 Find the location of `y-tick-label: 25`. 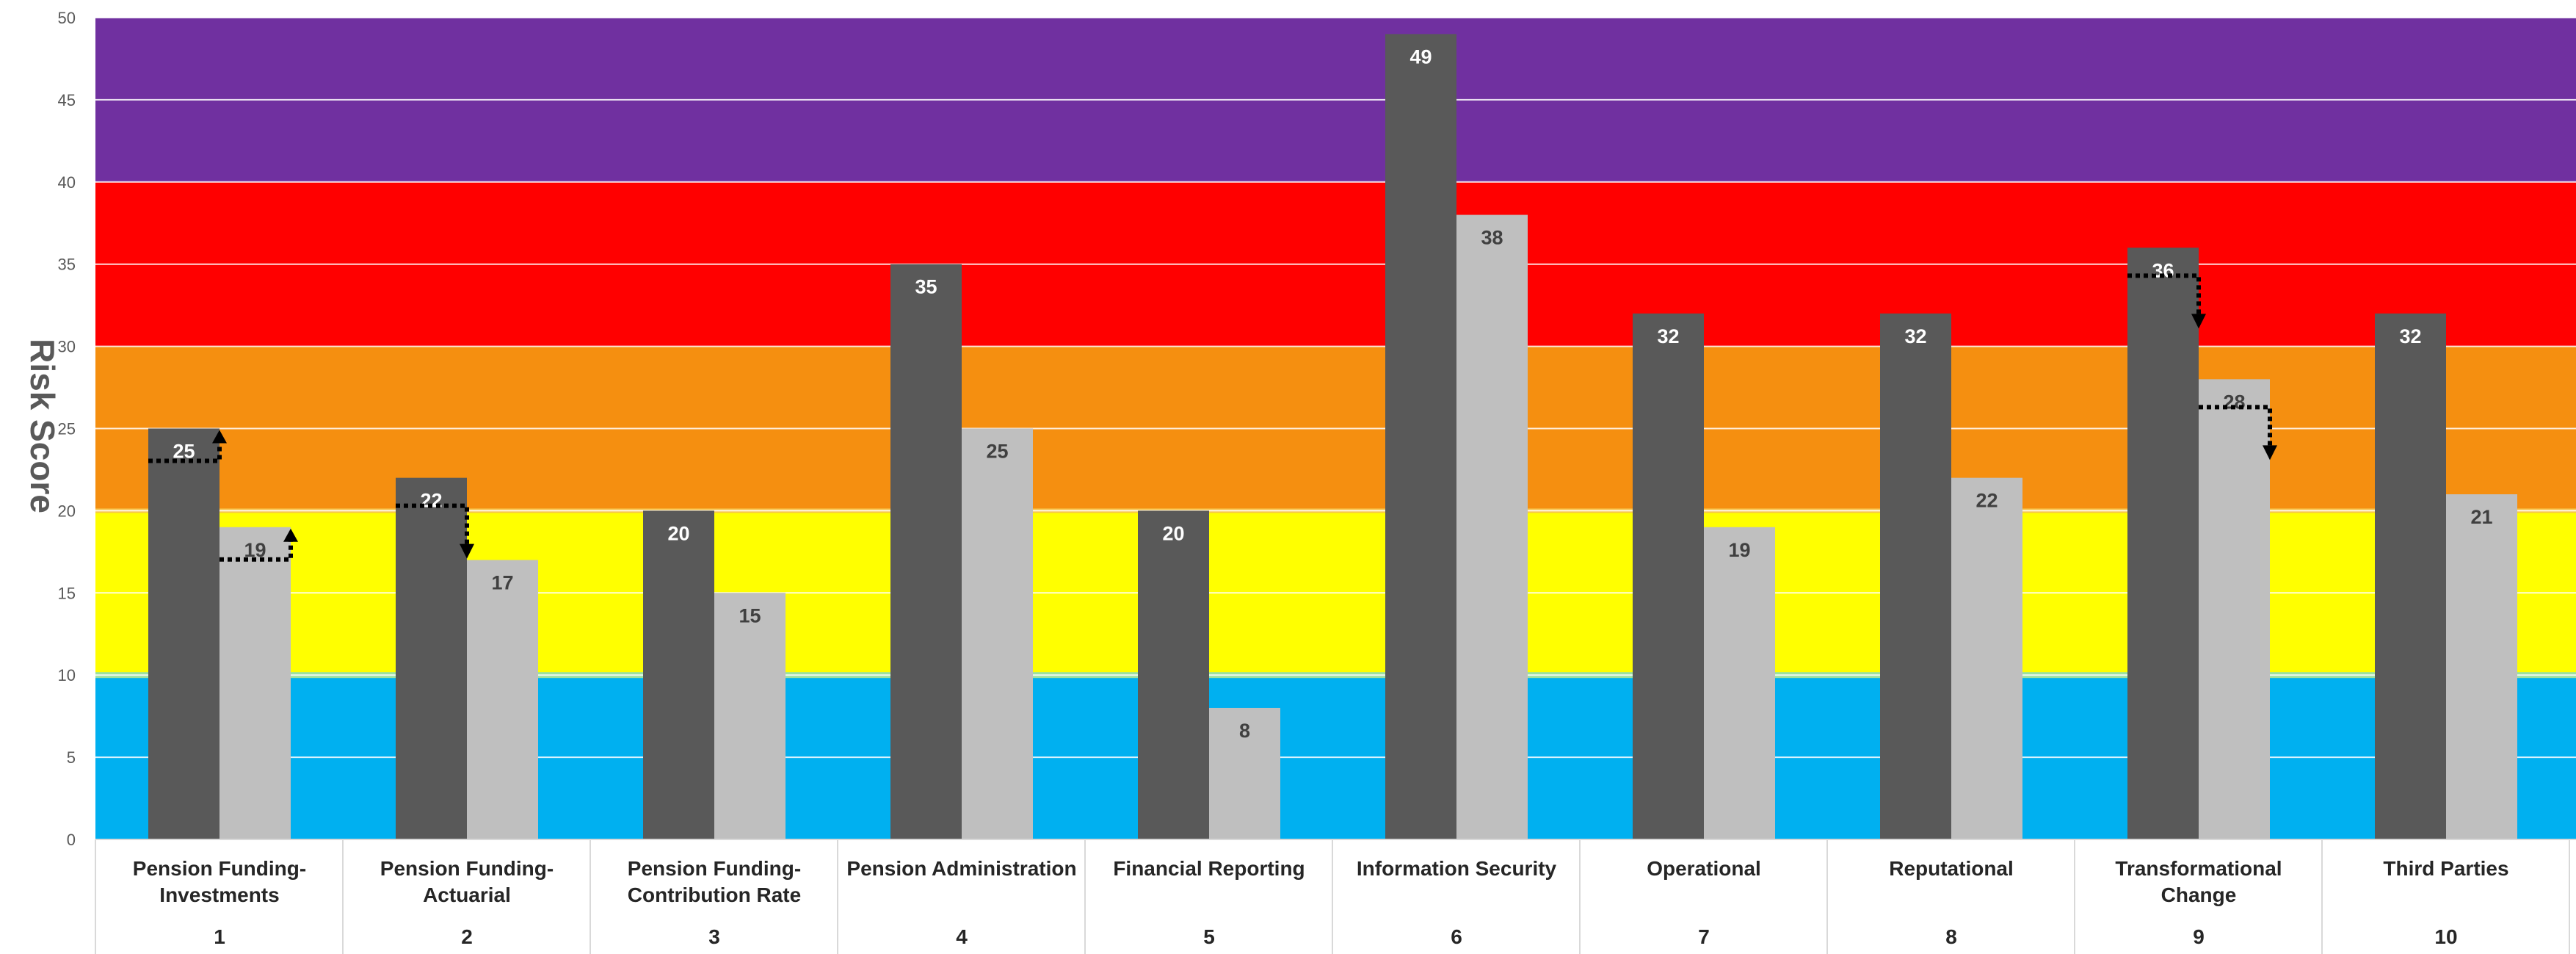

y-tick-label: 25 is located at coordinates (67, 429).